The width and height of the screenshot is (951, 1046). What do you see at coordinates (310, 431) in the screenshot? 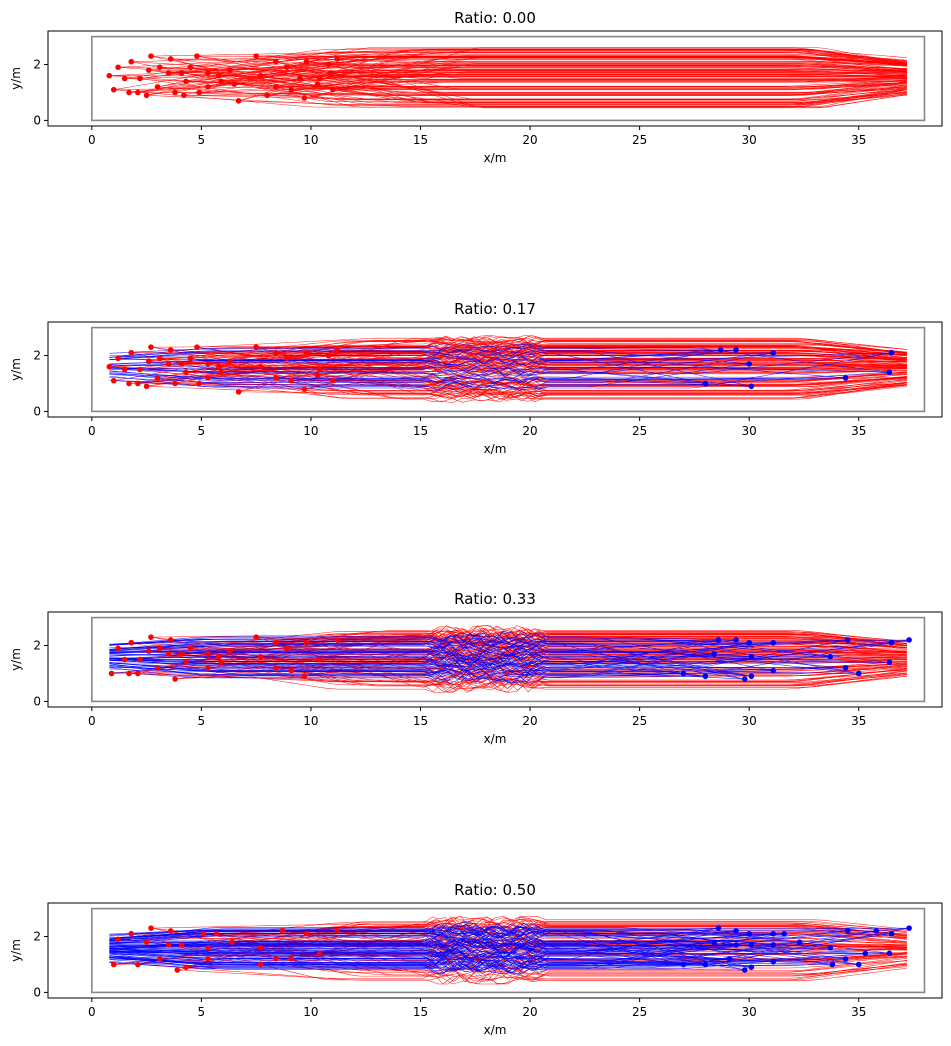
I see `x-tick-label: 10` at bounding box center [310, 431].